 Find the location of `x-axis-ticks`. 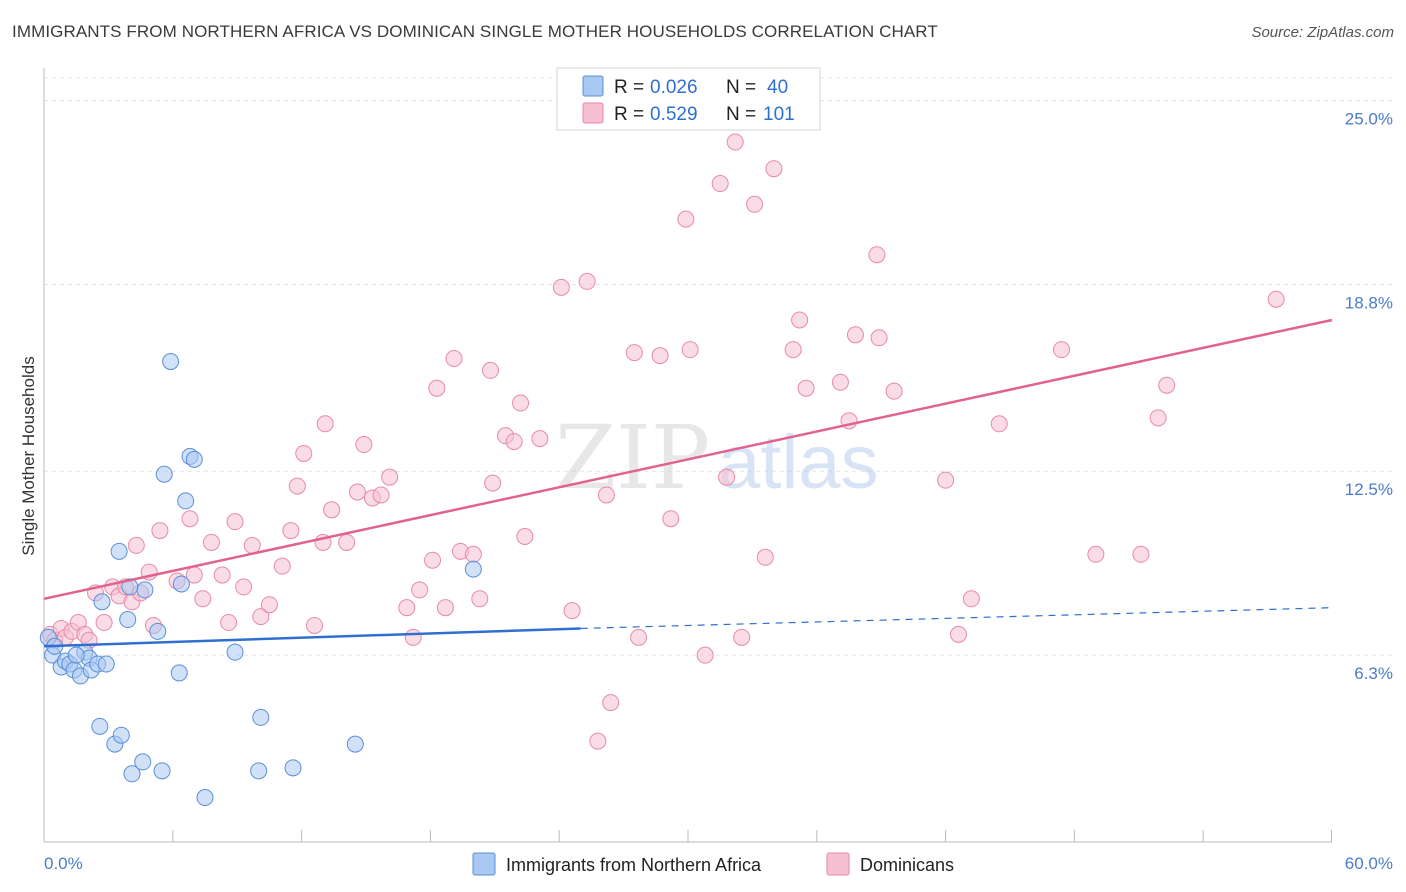

x-axis-ticks is located at coordinates (687, 836).